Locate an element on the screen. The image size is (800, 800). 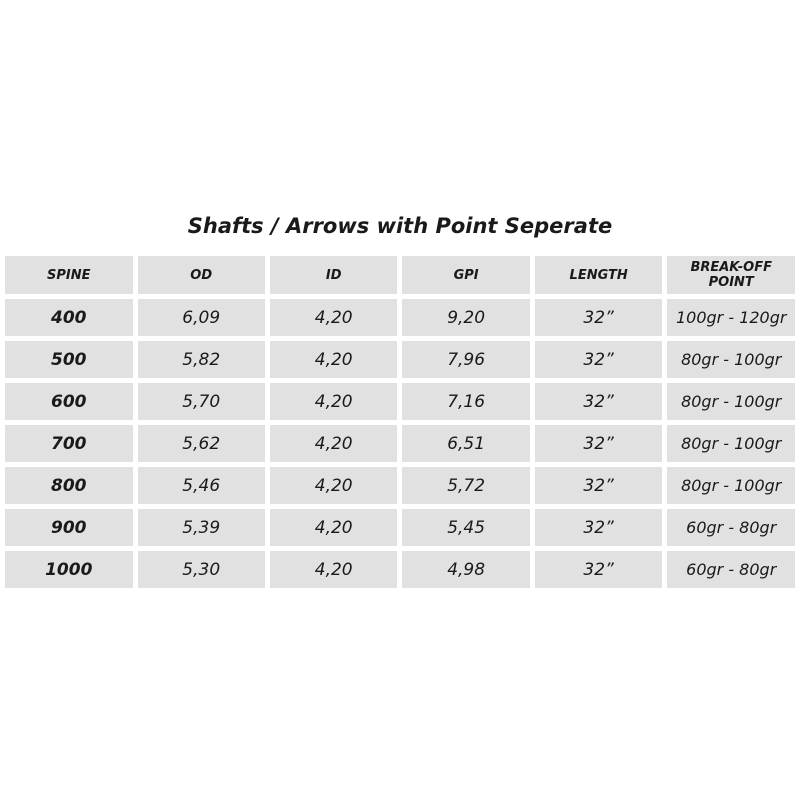
table-row: 700 5,62 4,20 6,51 32” 80gr - 100gr is located at coordinates (400, 443).